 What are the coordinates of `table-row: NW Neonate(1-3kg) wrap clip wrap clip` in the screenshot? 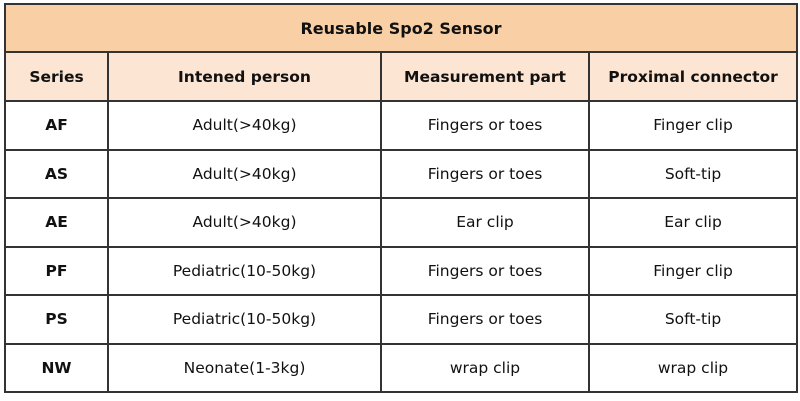 It's located at (401, 367).